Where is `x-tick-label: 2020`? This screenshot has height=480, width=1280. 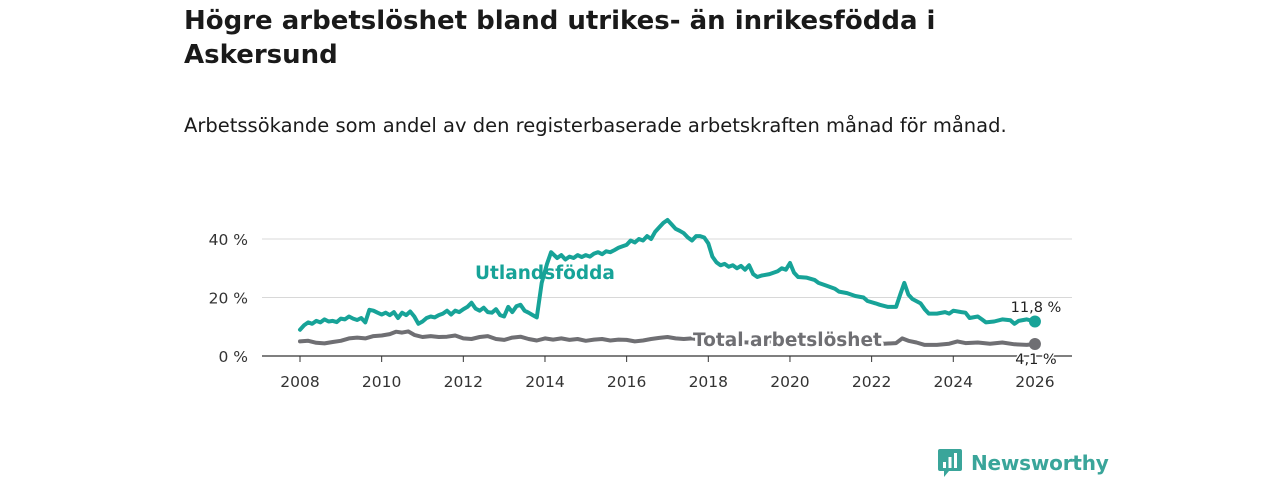 x-tick-label: 2020 is located at coordinates (789, 382).